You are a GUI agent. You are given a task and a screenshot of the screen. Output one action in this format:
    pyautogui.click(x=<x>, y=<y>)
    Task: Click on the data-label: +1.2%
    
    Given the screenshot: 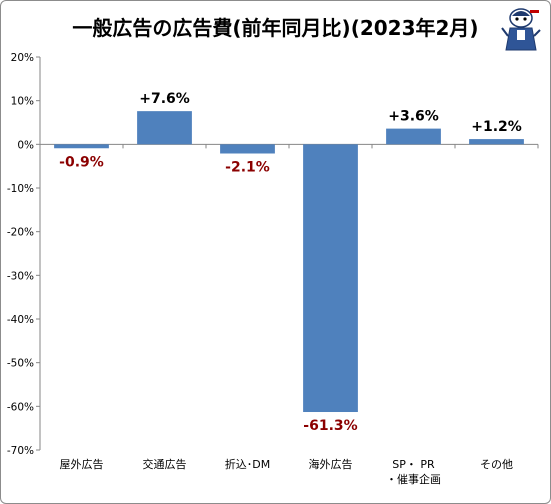 What is the action you would take?
    pyautogui.click(x=496, y=127)
    